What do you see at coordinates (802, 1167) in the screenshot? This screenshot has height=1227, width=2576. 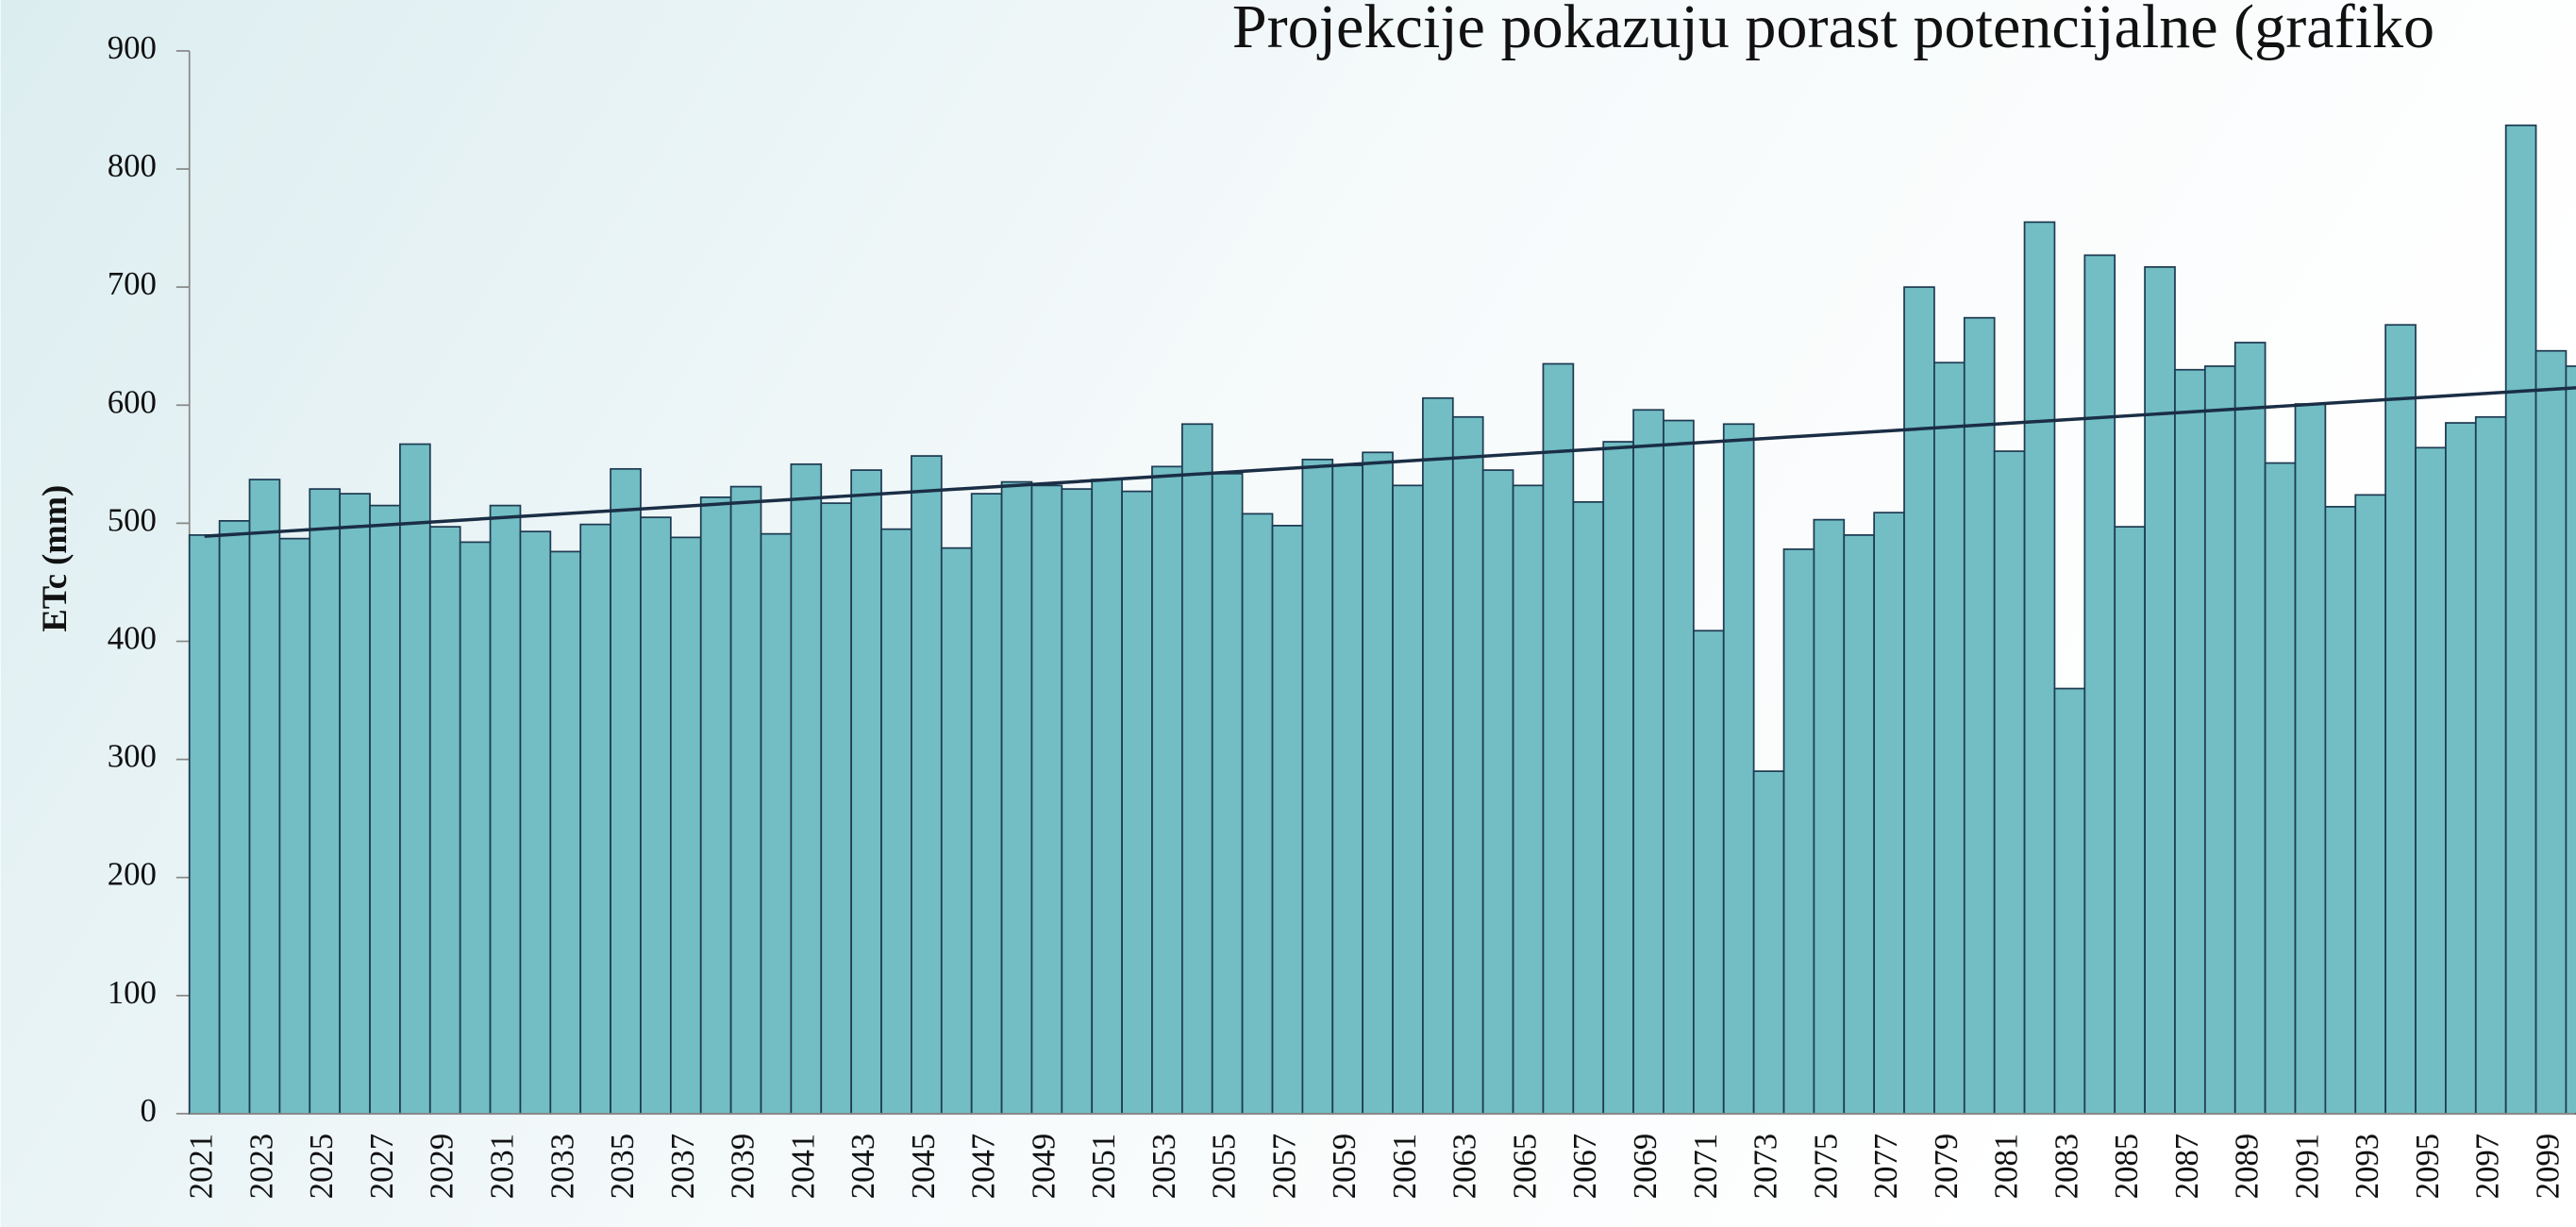 I see `x-tick-label: 2041` at bounding box center [802, 1167].